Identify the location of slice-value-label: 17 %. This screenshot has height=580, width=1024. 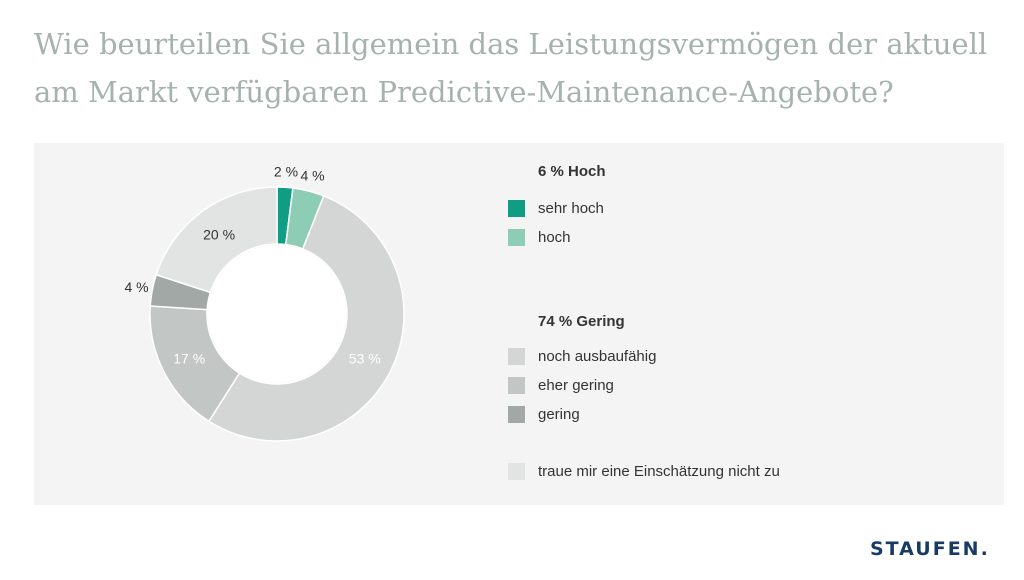
(189, 359).